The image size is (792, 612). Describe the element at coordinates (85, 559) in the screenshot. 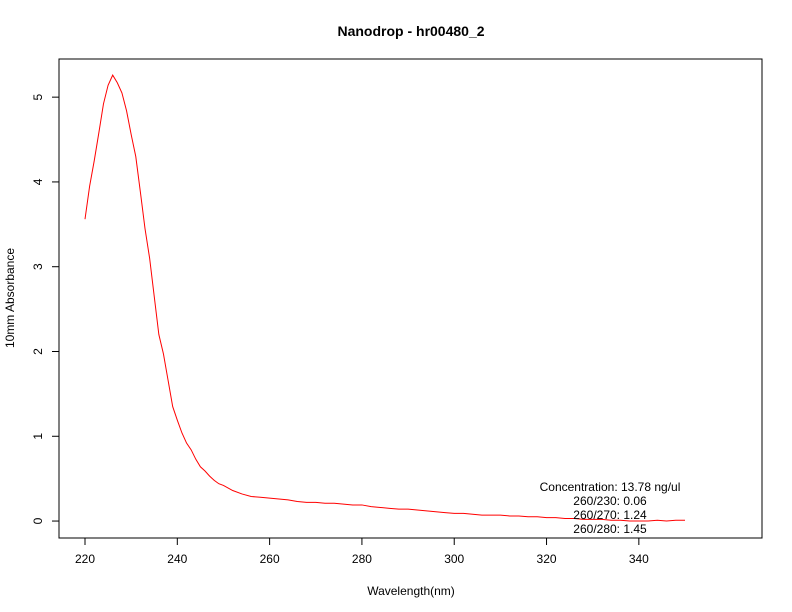

I see `x-tick-label: 220` at that location.